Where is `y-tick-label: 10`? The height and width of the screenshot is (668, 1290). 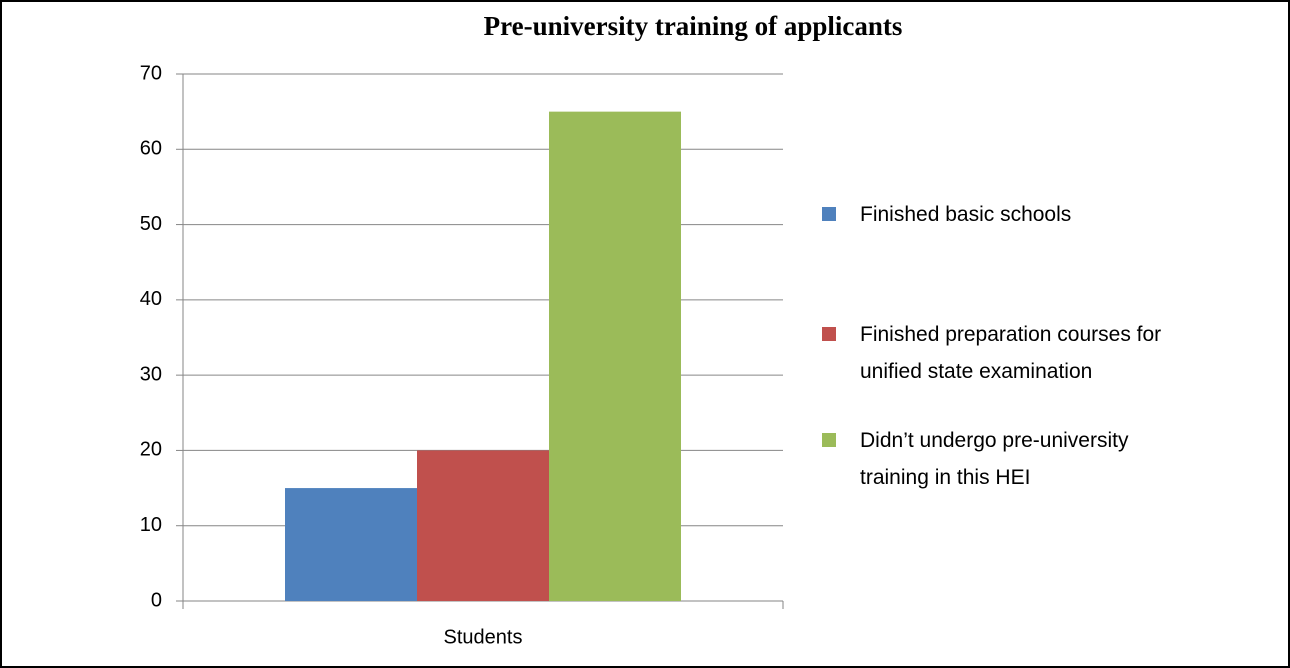 y-tick-label: 10 is located at coordinates (151, 525).